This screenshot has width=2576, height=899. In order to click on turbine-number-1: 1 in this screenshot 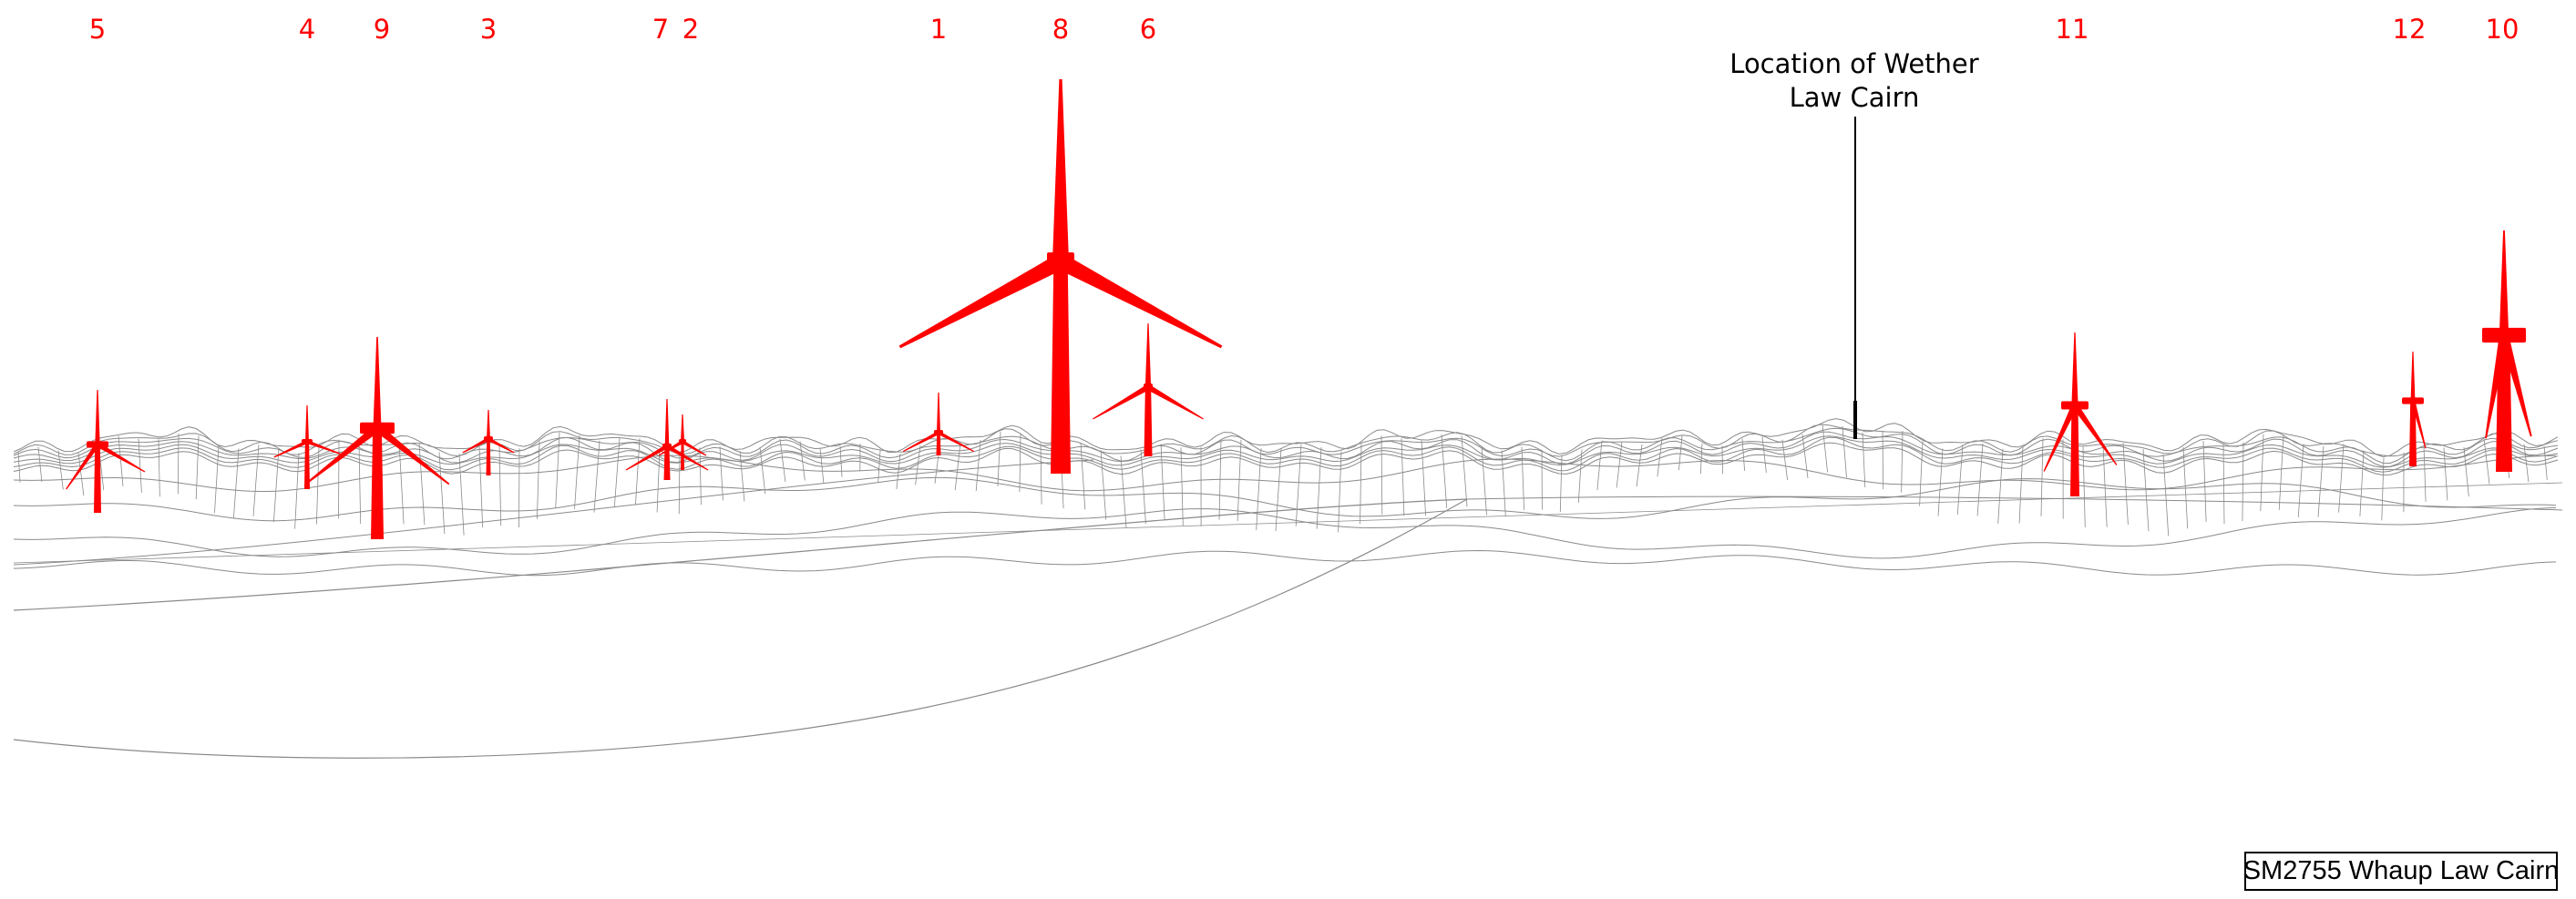, I will do `click(939, 30)`.